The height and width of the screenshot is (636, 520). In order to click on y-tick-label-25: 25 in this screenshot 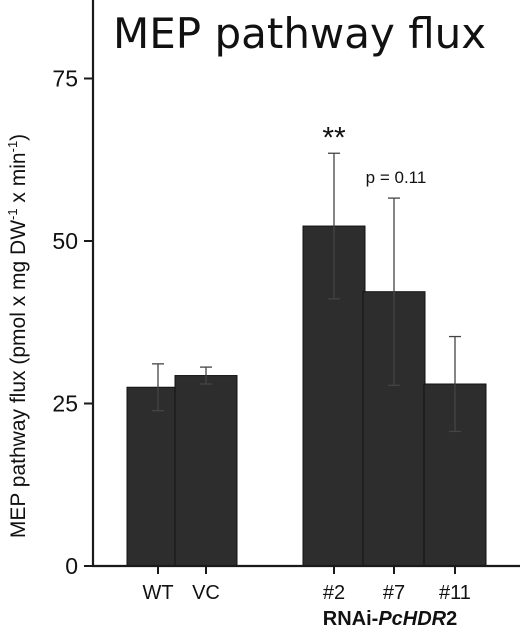, I will do `click(65, 404)`.